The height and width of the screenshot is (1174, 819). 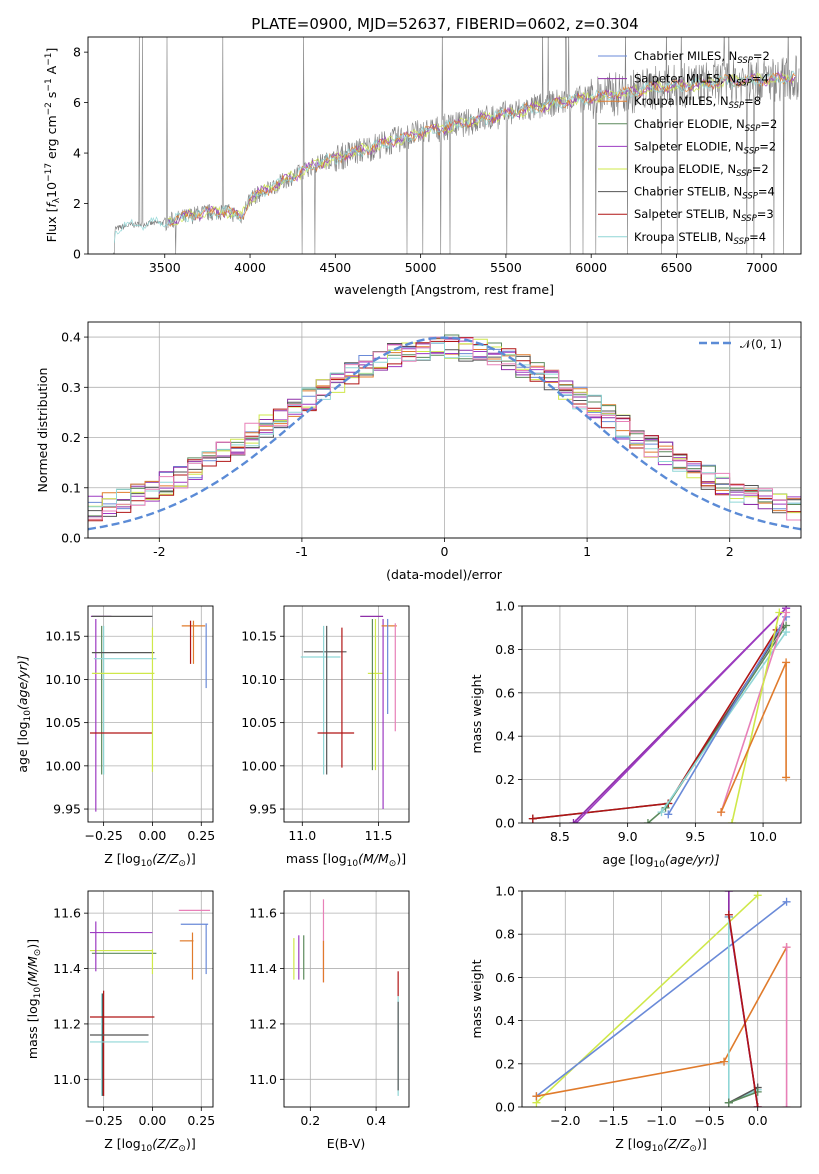 I want to click on label-part: age [log, so click(x=627, y=859).